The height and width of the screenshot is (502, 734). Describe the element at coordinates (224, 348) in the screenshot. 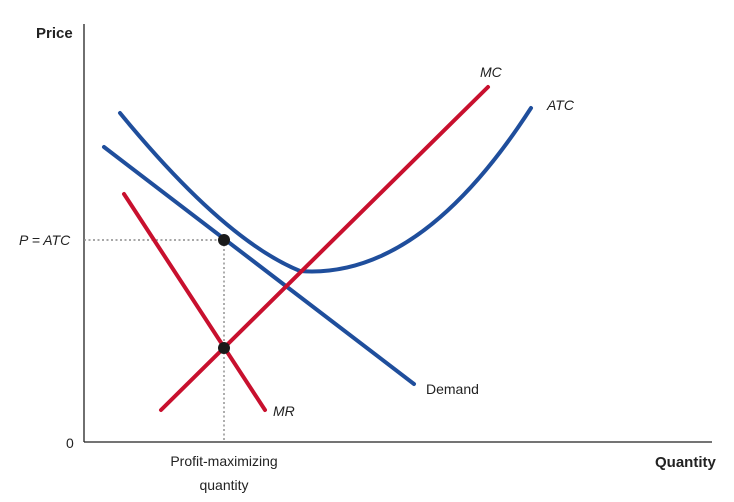

I see `mr-mc-intersection-point` at that location.